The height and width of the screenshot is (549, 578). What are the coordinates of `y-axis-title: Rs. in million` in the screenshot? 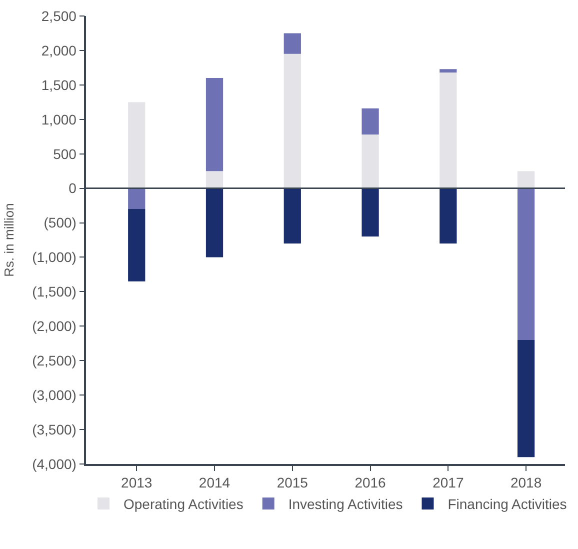 It's located at (9, 240).